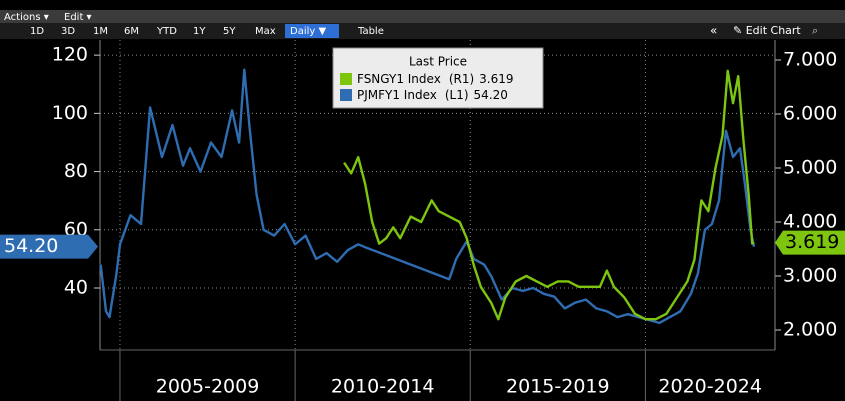 This screenshot has height=401, width=845. What do you see at coordinates (229, 31) in the screenshot?
I see `range-button: 5Y` at bounding box center [229, 31].